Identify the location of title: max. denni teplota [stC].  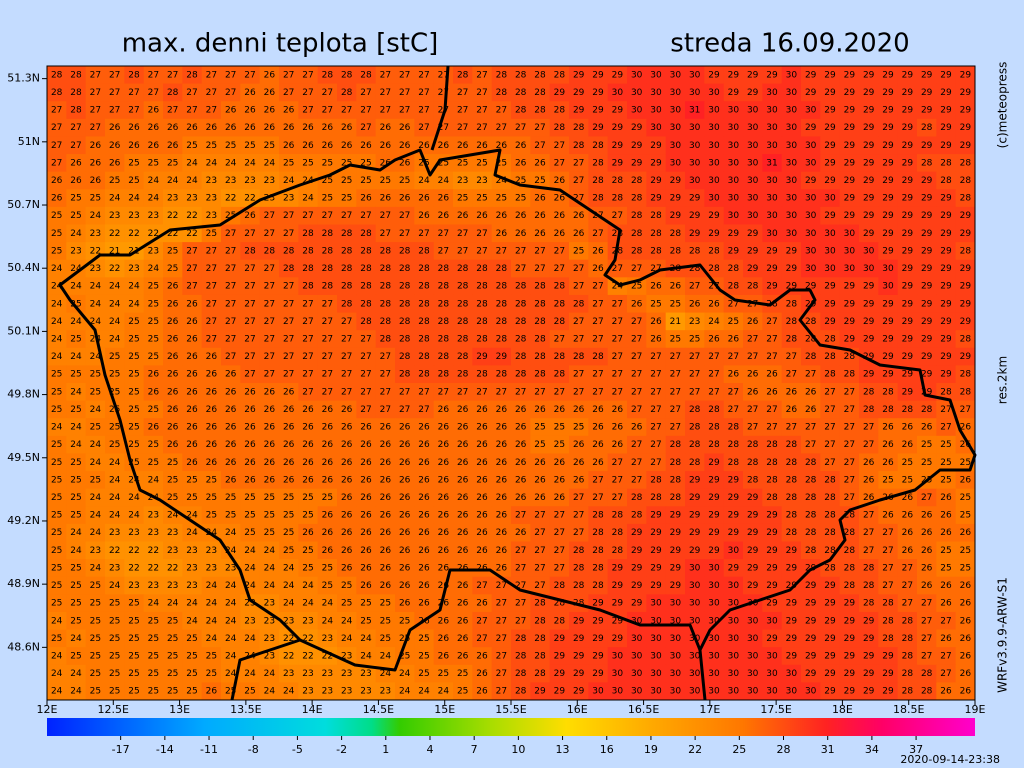
(280, 44).